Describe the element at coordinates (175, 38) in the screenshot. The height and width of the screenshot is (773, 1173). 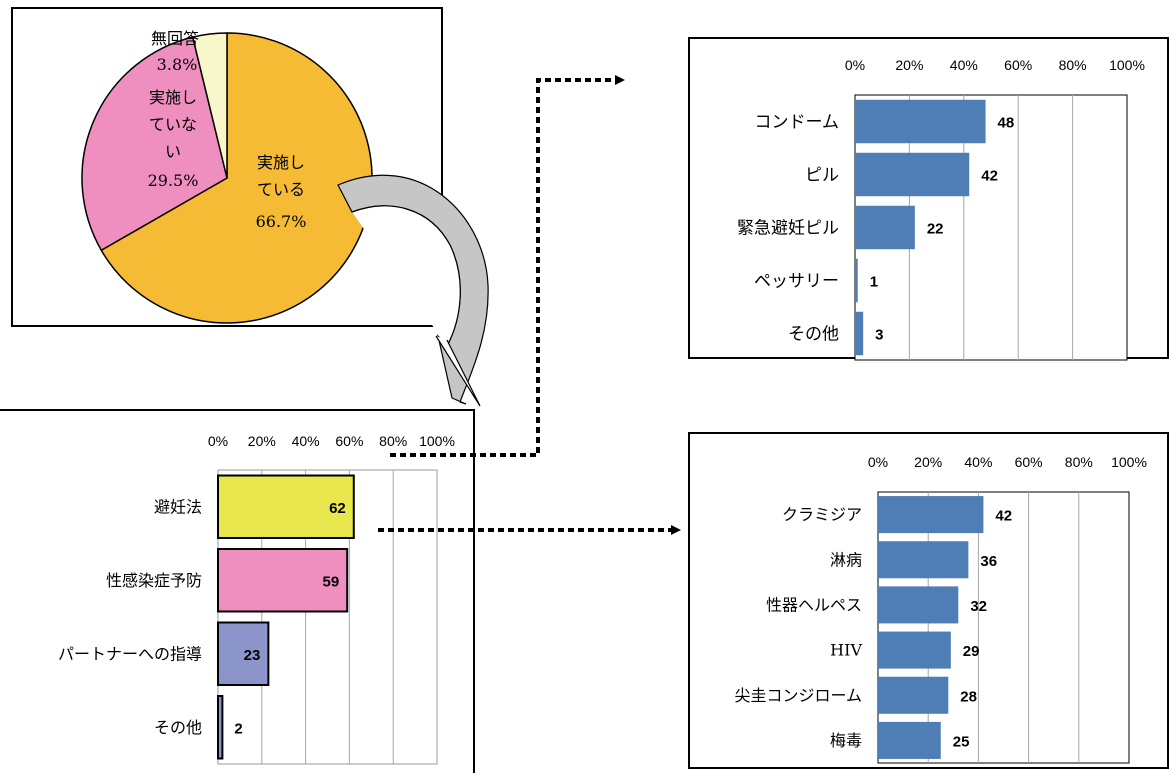
I see `pie-label-small: 無回答` at that location.